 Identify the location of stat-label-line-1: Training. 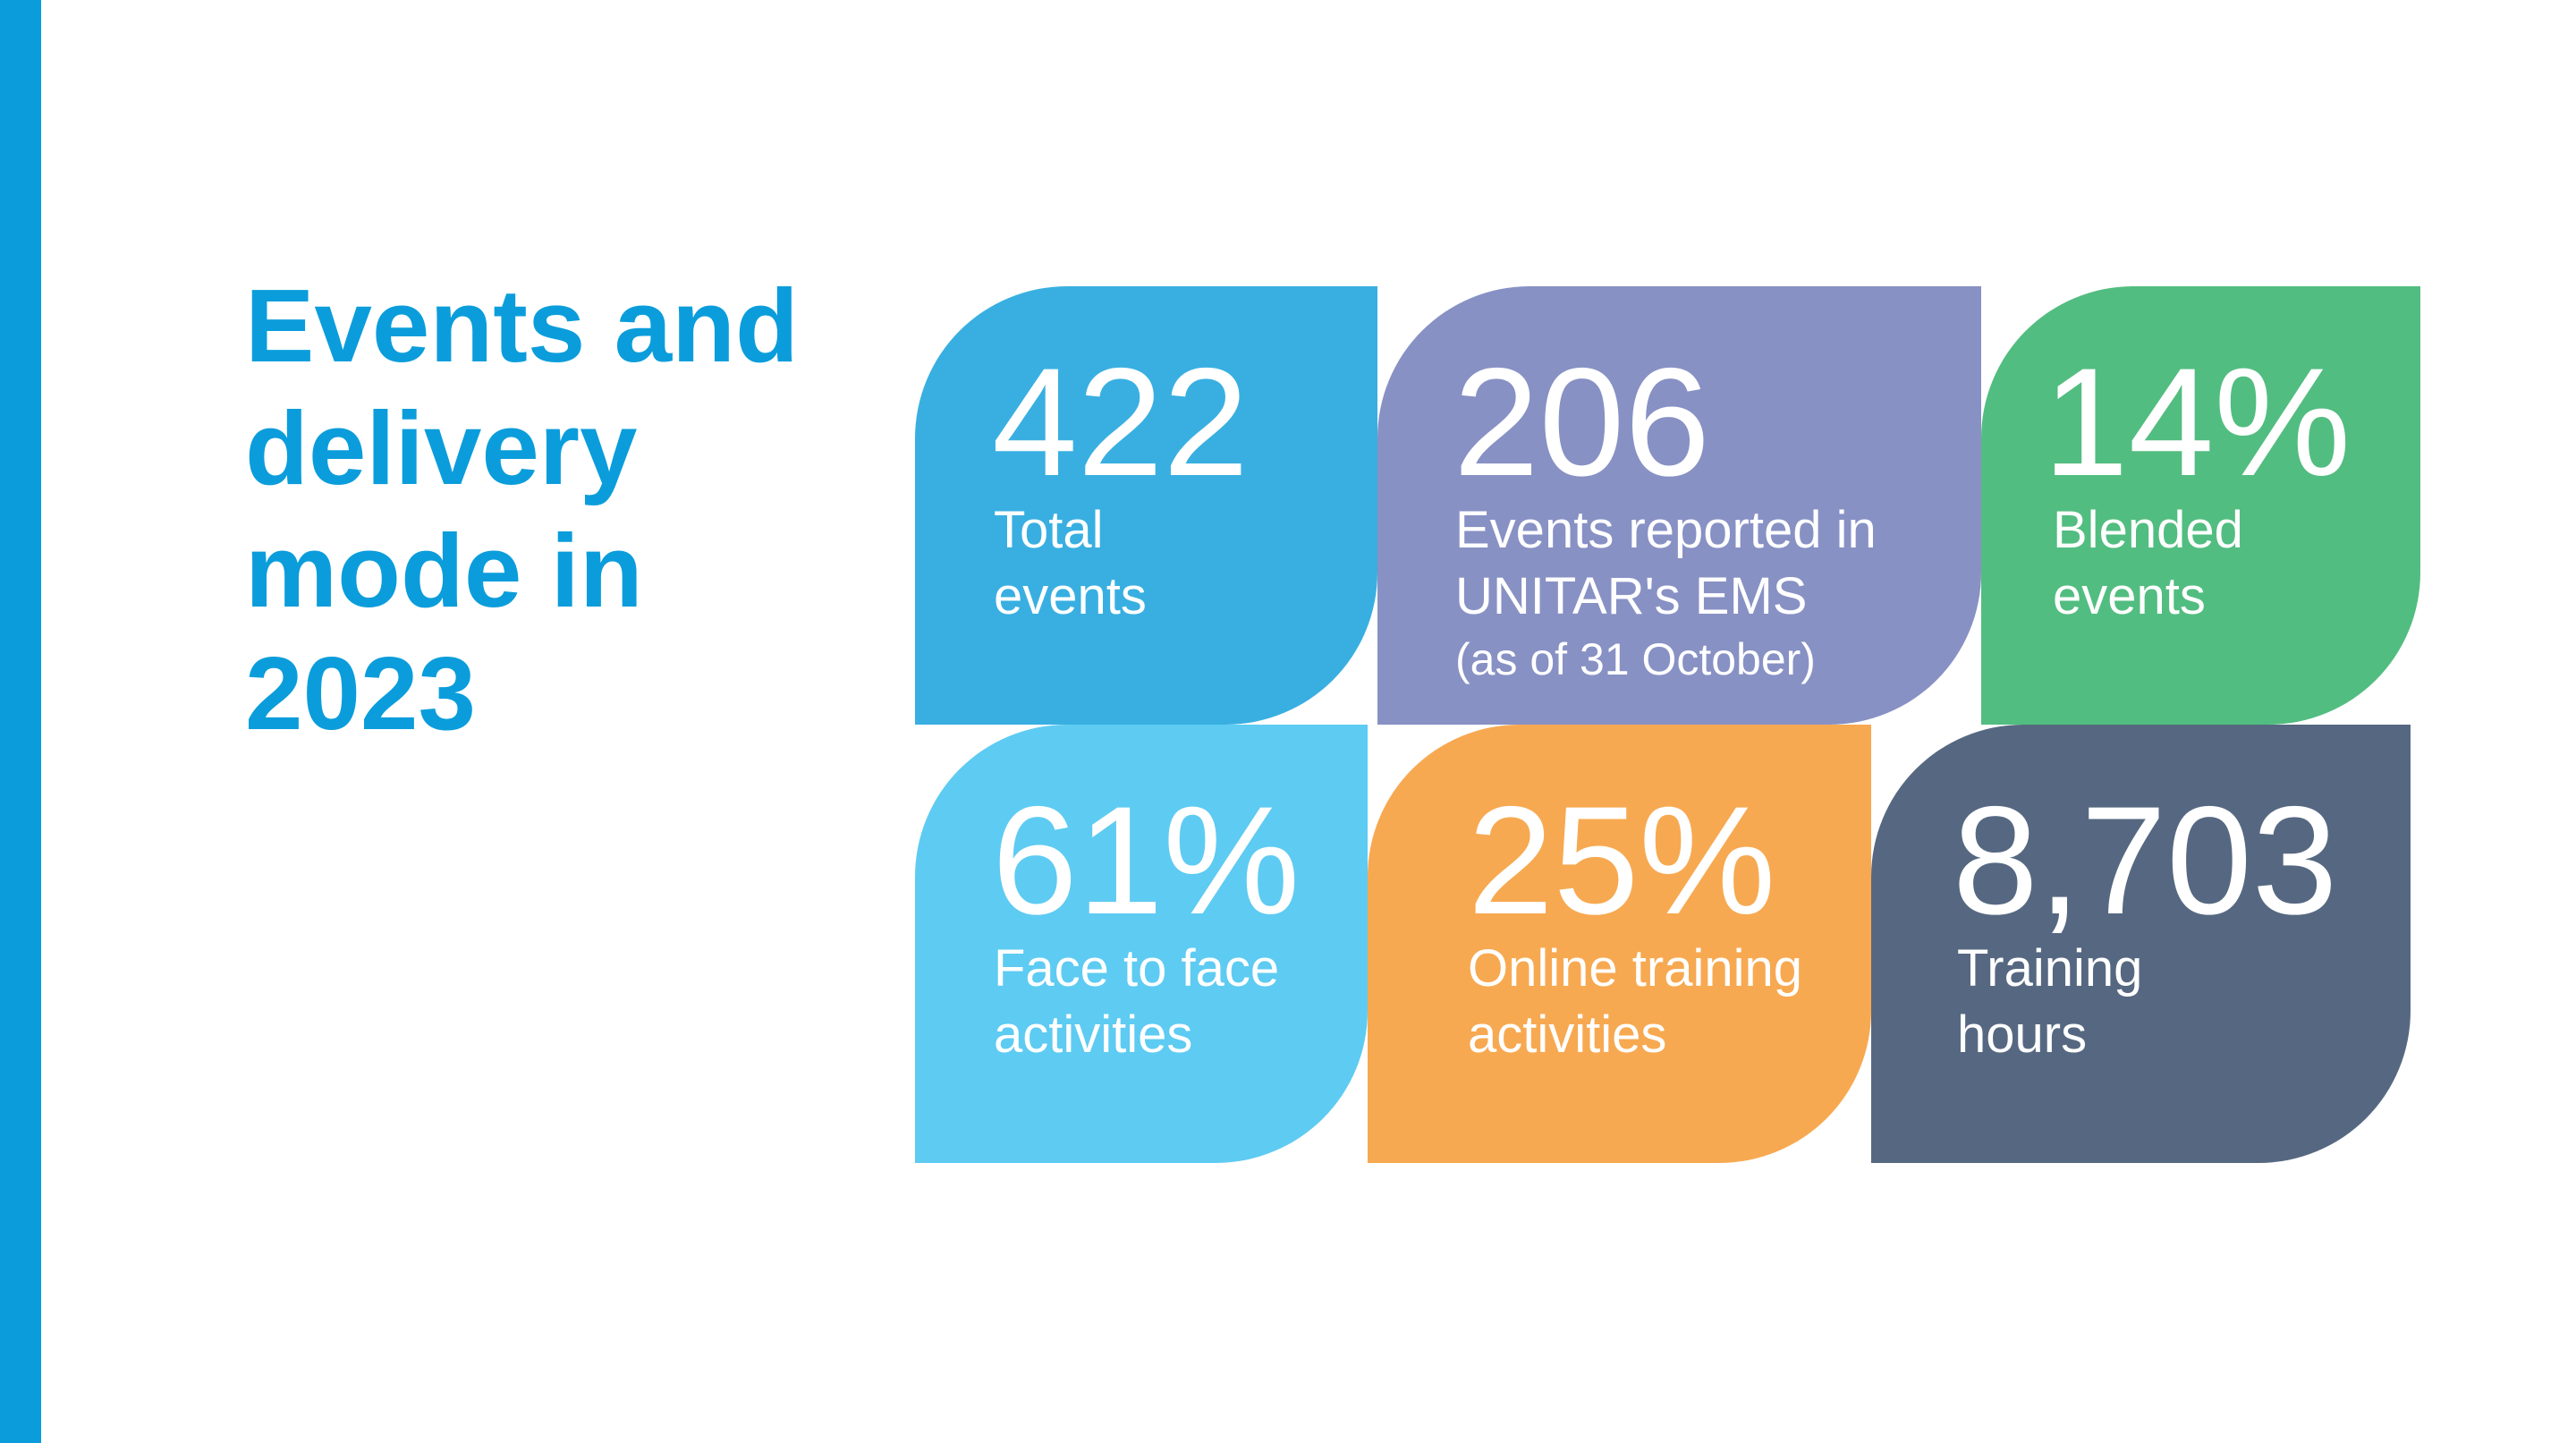
(2050, 968).